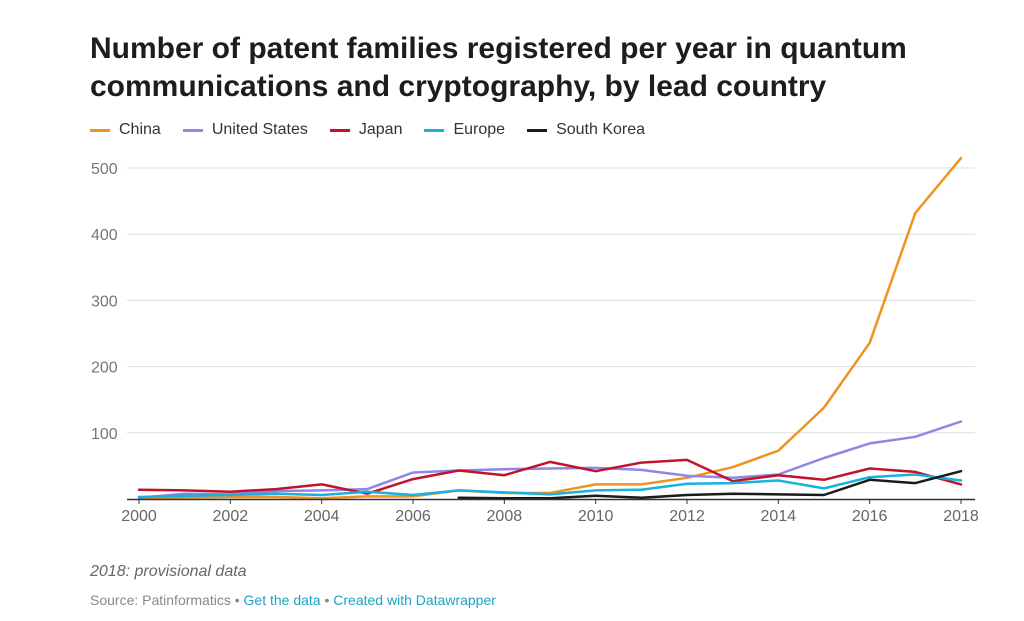 The image size is (1024, 621). What do you see at coordinates (537, 130) in the screenshot?
I see `legend-swatch-south-korea` at bounding box center [537, 130].